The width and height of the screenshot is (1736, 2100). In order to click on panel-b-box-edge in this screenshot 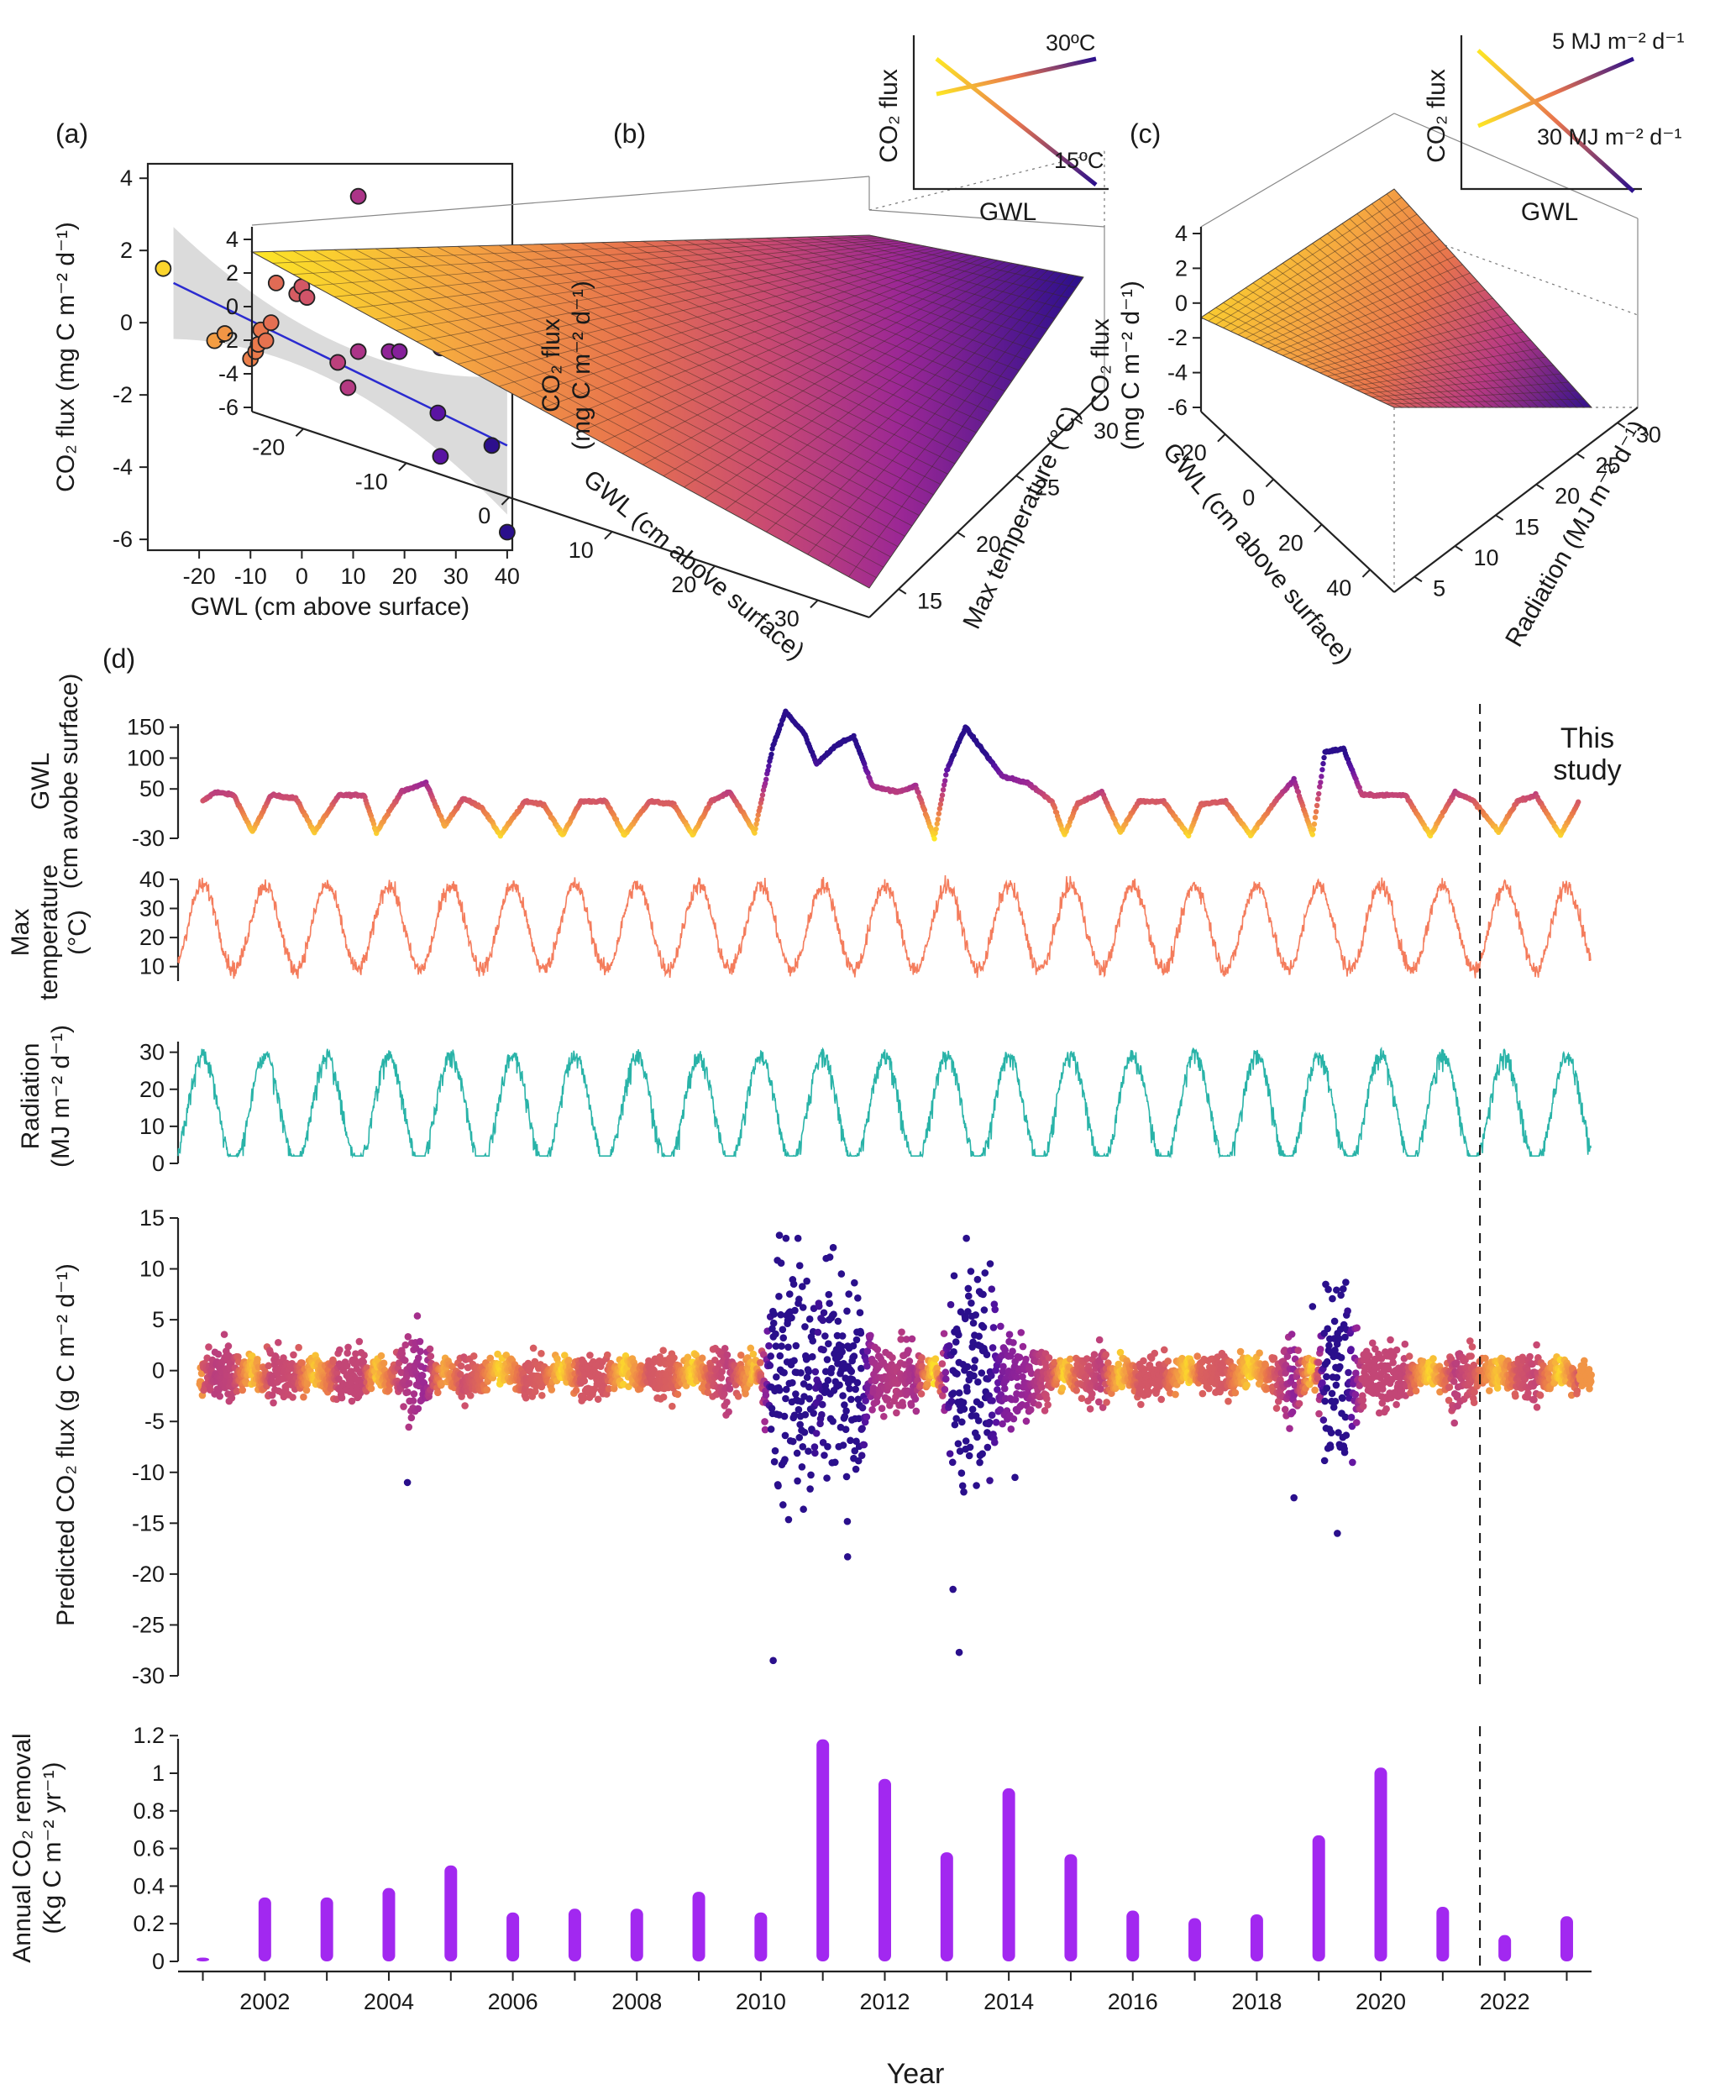, I will do `click(560, 201)`.